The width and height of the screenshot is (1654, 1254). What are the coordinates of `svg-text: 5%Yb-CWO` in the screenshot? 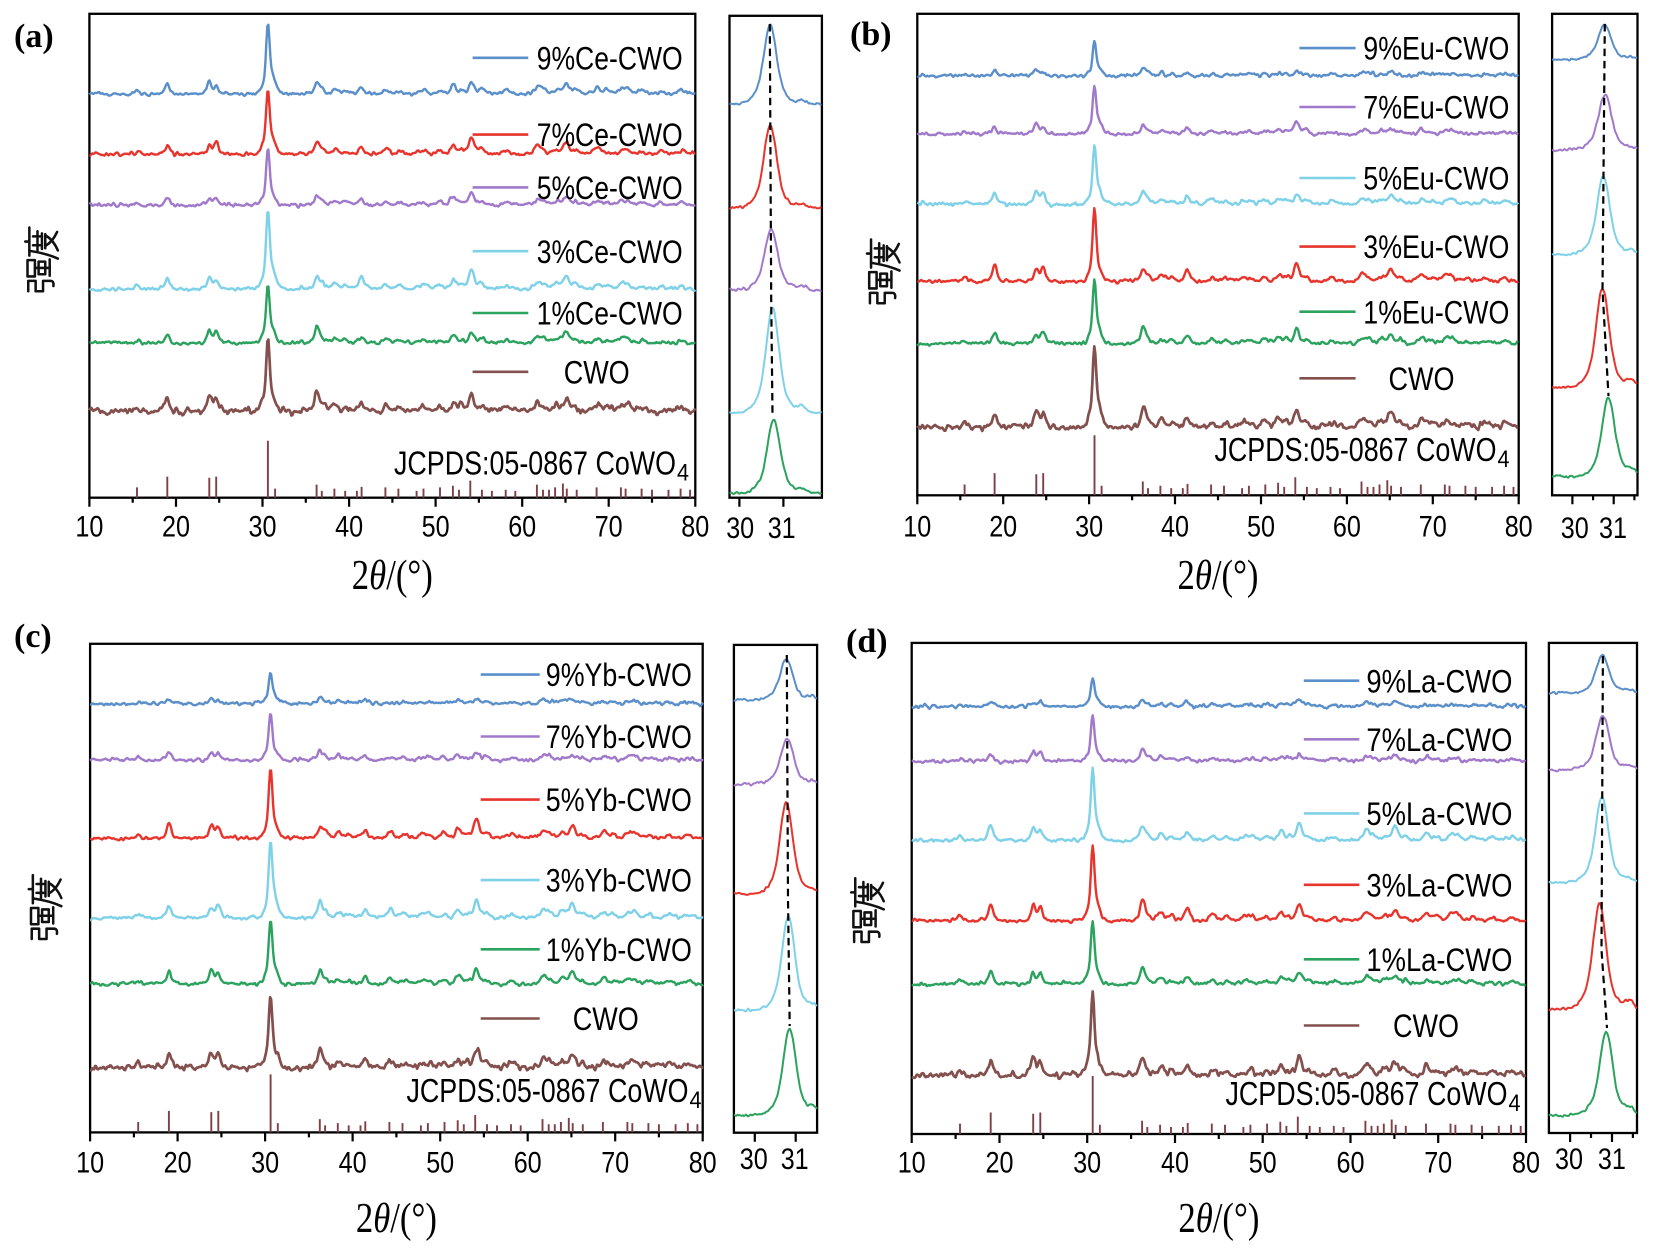 It's located at (619, 800).